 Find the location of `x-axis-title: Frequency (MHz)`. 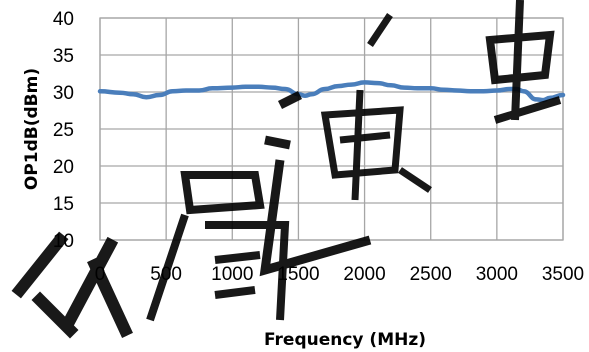

x-axis-title: Frequency (MHz) is located at coordinates (345, 340).